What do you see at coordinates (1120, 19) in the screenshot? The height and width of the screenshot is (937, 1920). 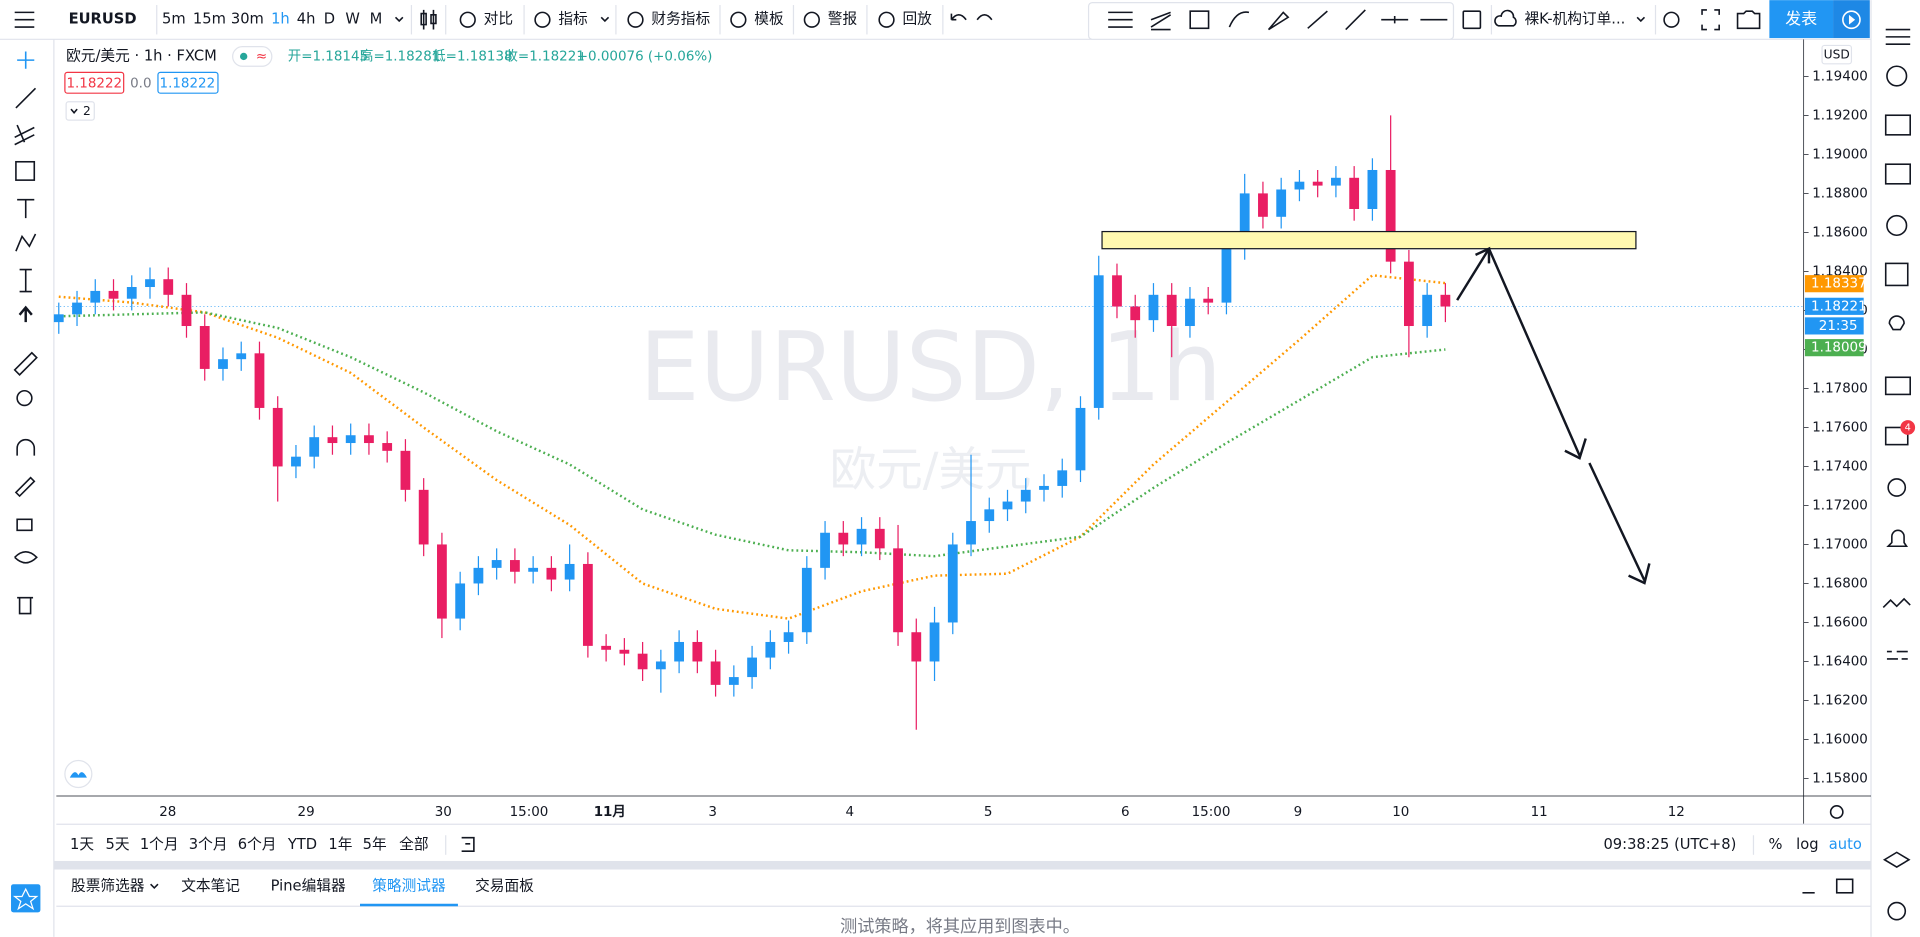 I see `tool-lines` at bounding box center [1120, 19].